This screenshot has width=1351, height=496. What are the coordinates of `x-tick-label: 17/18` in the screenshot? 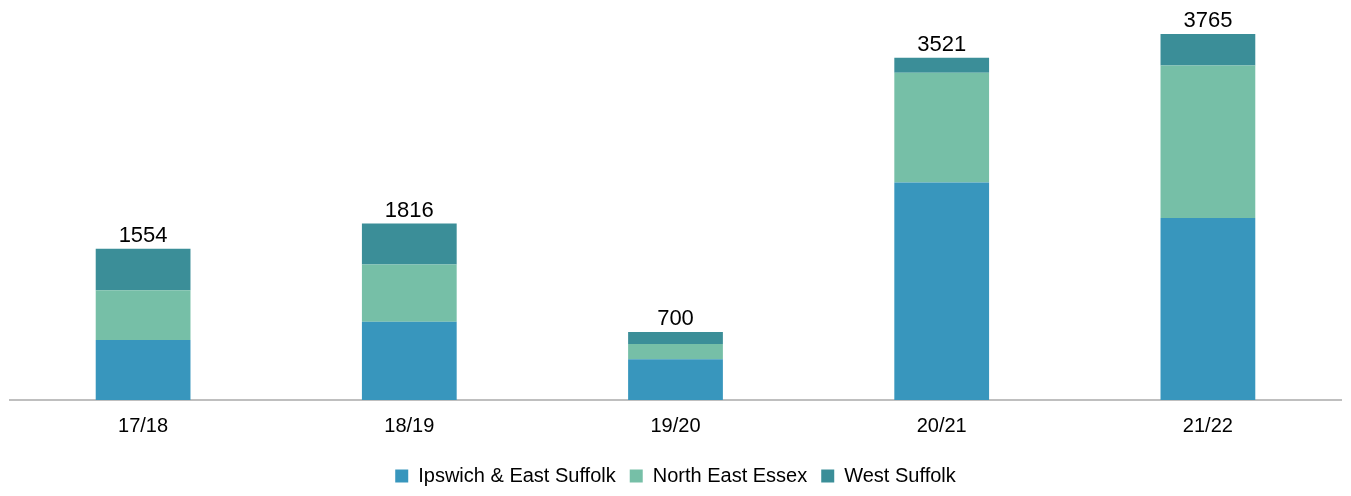 It's located at (143, 424).